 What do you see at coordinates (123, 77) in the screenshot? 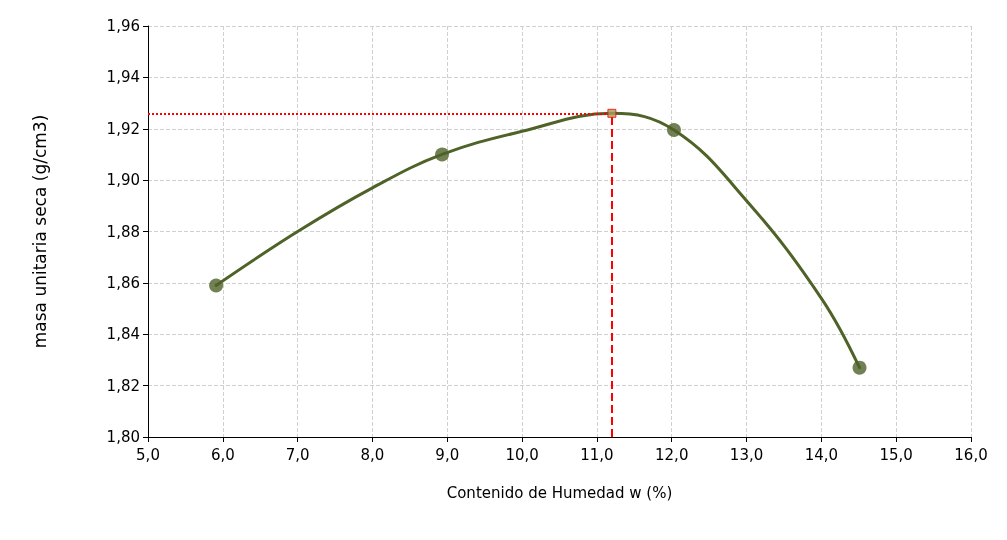
I see `y-tick-label: 1,94` at bounding box center [123, 77].